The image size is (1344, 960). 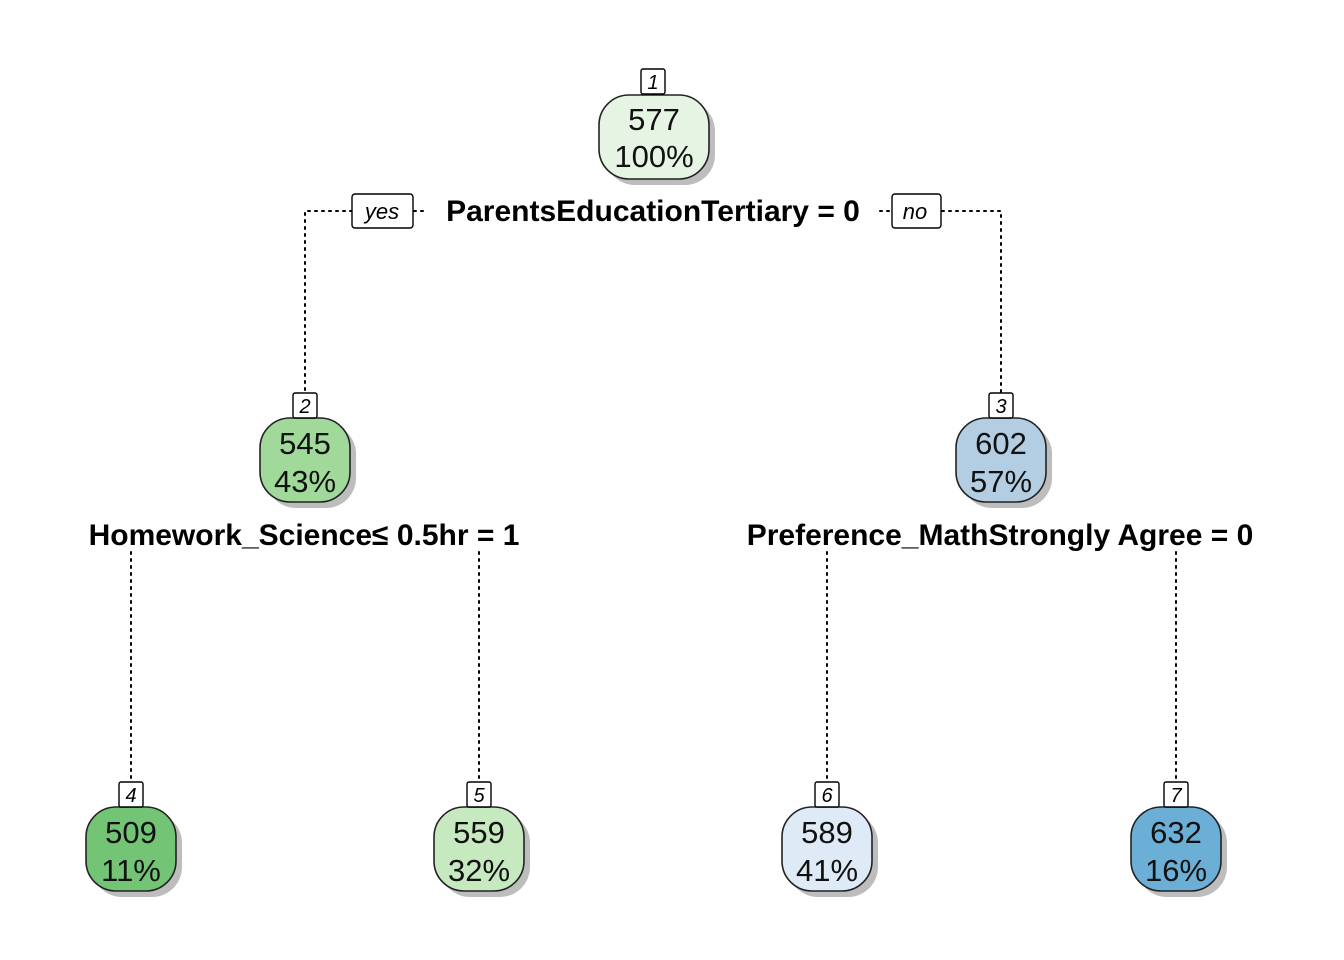 I want to click on tree-node-3: 3 602 57%, so click(x=1003, y=450).